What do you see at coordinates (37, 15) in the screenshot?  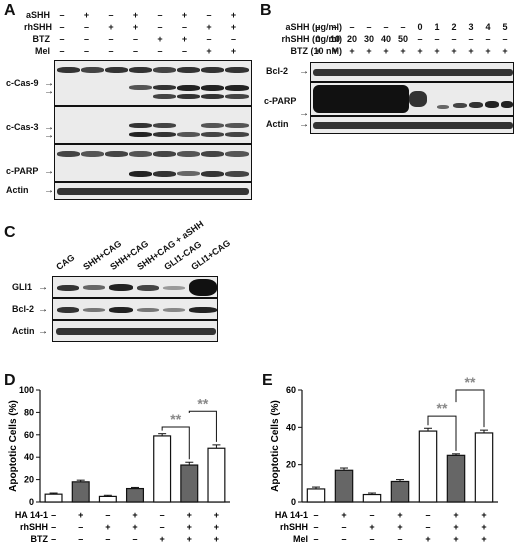 I see `treat-a-0: aSHH` at bounding box center [37, 15].